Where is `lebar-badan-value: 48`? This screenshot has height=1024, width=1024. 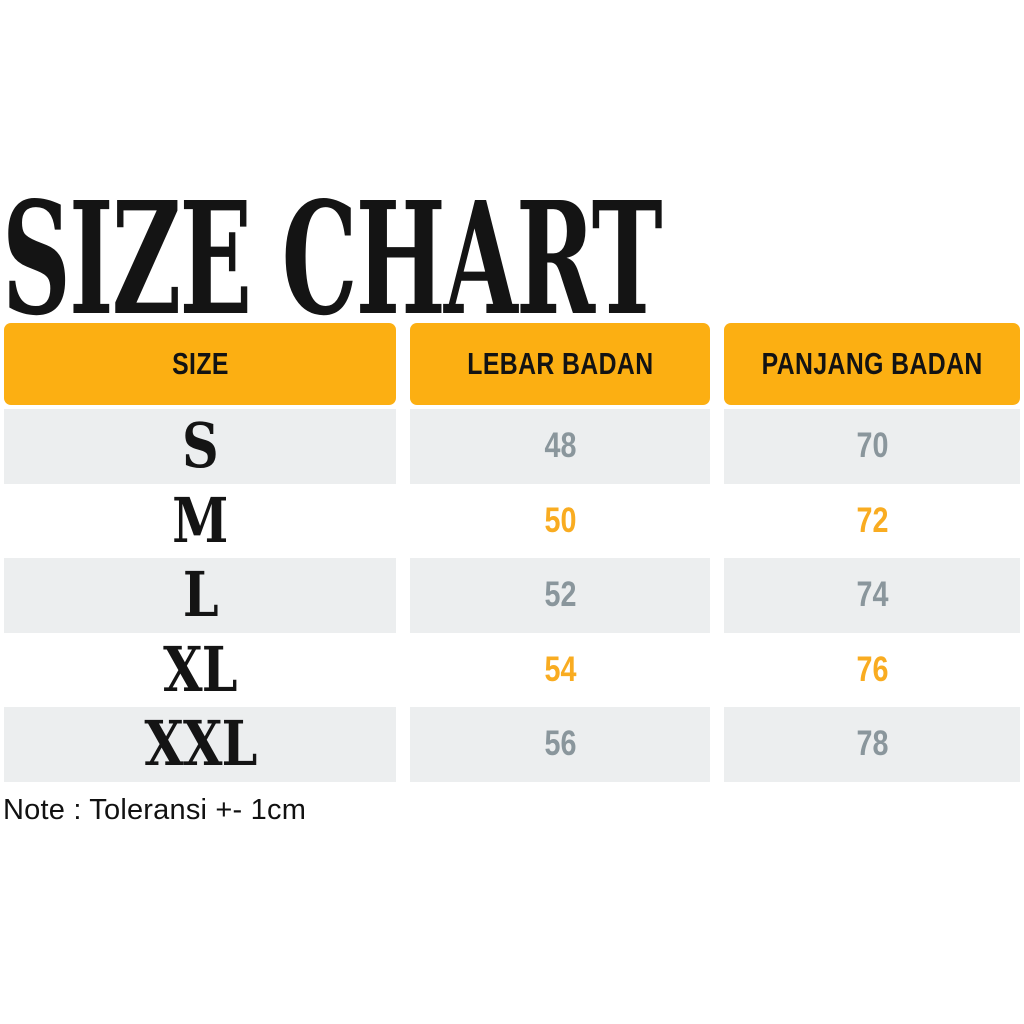 lebar-badan-value: 48 is located at coordinates (560, 446).